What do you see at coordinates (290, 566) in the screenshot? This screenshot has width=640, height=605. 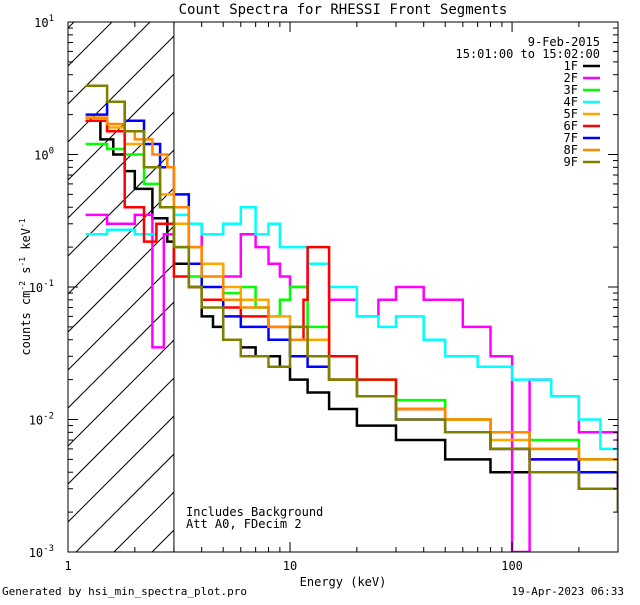 I see `x-tick-label: 10` at bounding box center [290, 566].